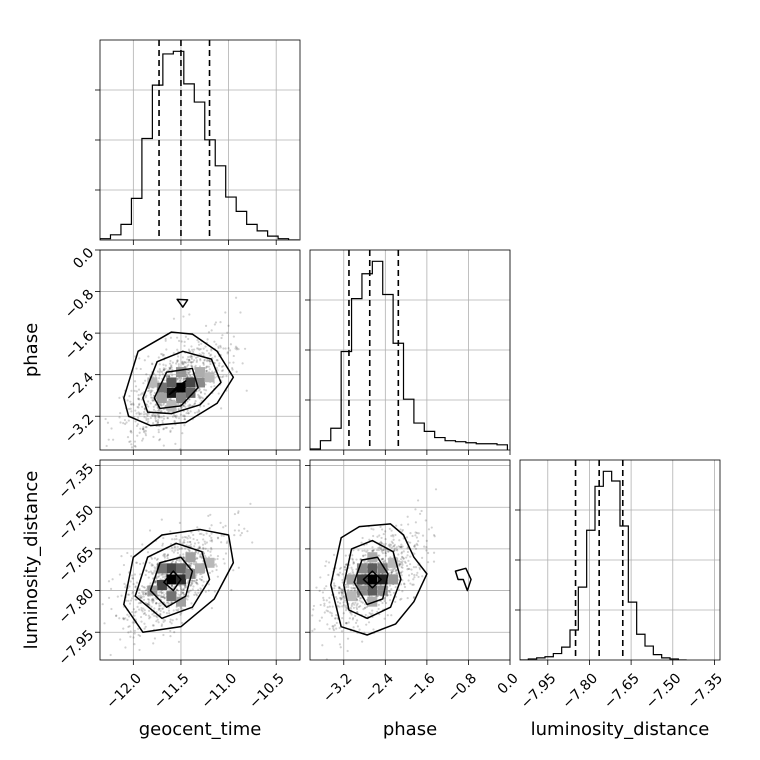 Image resolution: width=760 pixels, height=760 pixels. Describe the element at coordinates (508, 683) in the screenshot. I see `x-tick-label: 0.0` at that location.